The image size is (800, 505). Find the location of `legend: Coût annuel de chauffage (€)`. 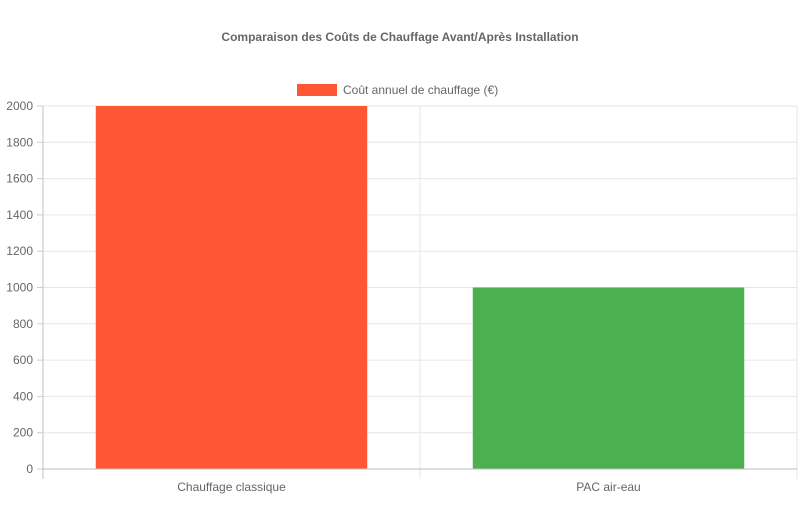

legend: Coût annuel de chauffage (€) is located at coordinates (397, 90).